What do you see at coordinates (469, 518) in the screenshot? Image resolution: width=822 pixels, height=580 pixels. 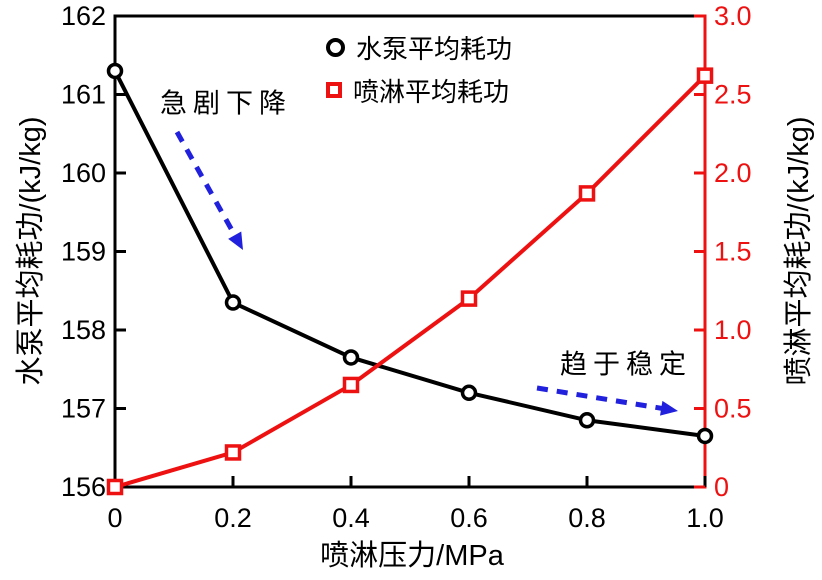 I see `x-axis-tick-label: 0.6` at bounding box center [469, 518].